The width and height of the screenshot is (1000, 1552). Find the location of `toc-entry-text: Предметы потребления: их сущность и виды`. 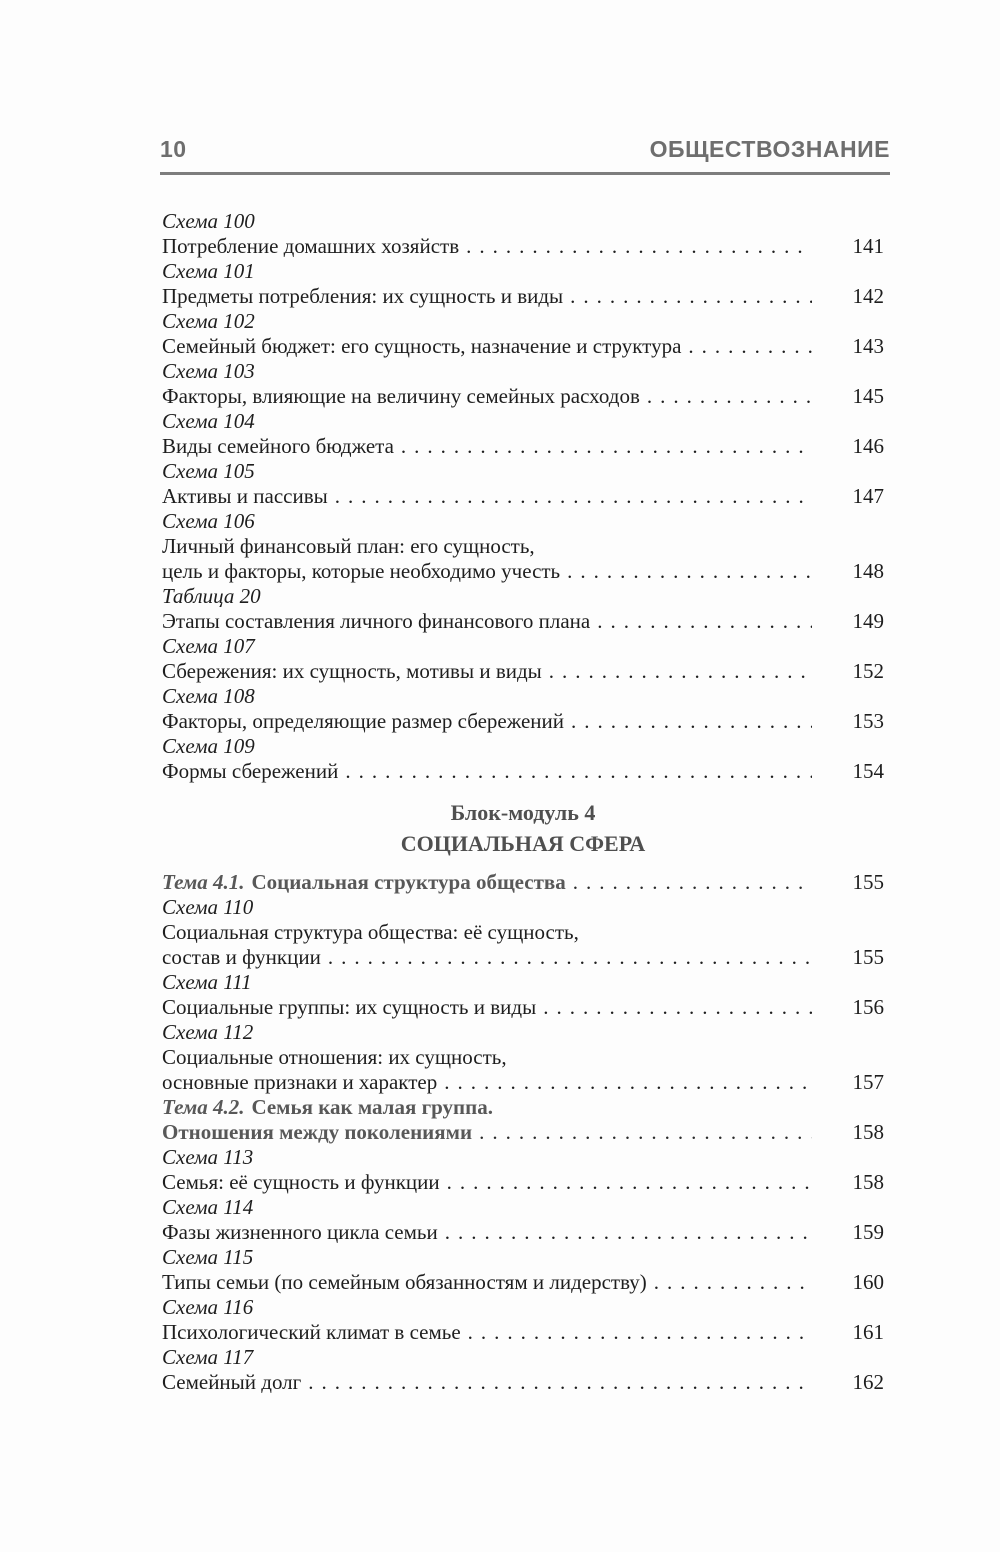

toc-entry-text: Предметы потребления: их сущность и виды is located at coordinates (363, 296).